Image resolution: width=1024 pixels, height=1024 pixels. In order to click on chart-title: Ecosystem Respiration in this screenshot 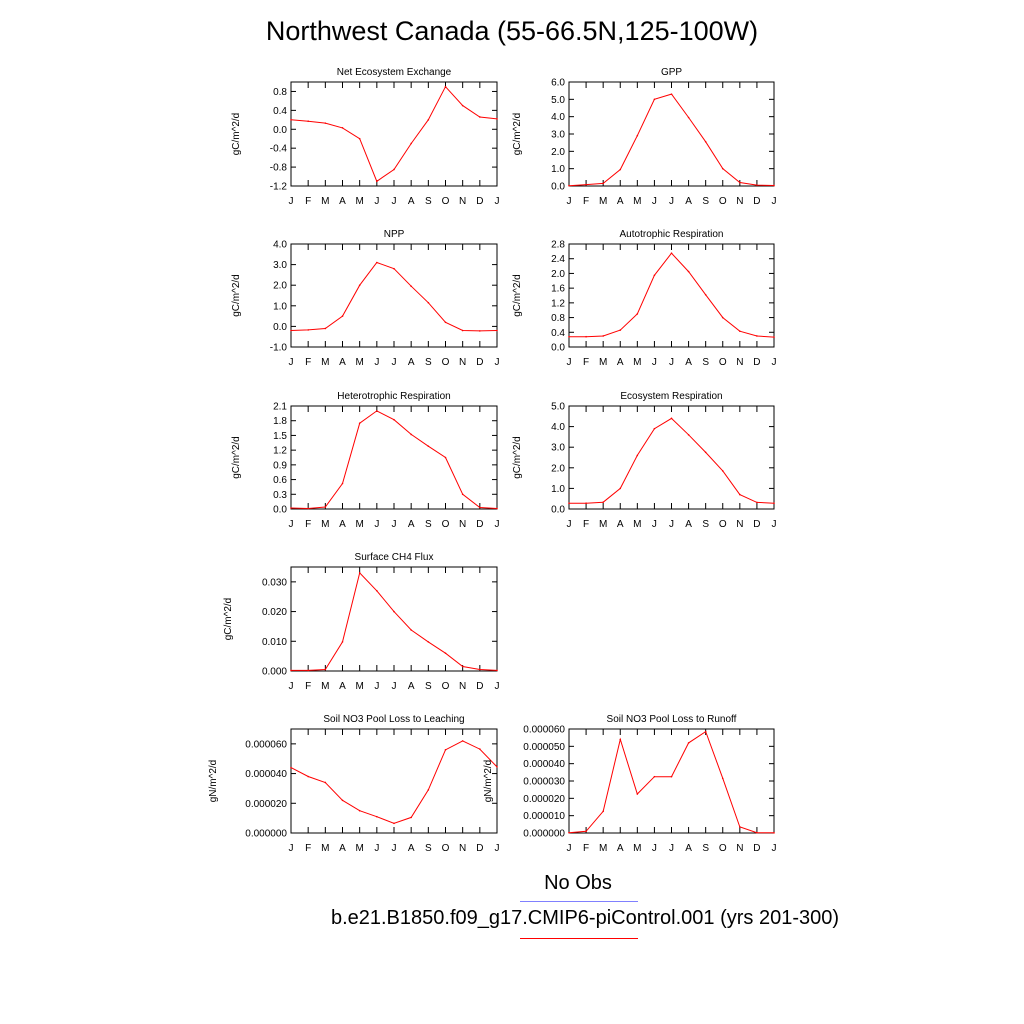, I will do `click(671, 396)`.